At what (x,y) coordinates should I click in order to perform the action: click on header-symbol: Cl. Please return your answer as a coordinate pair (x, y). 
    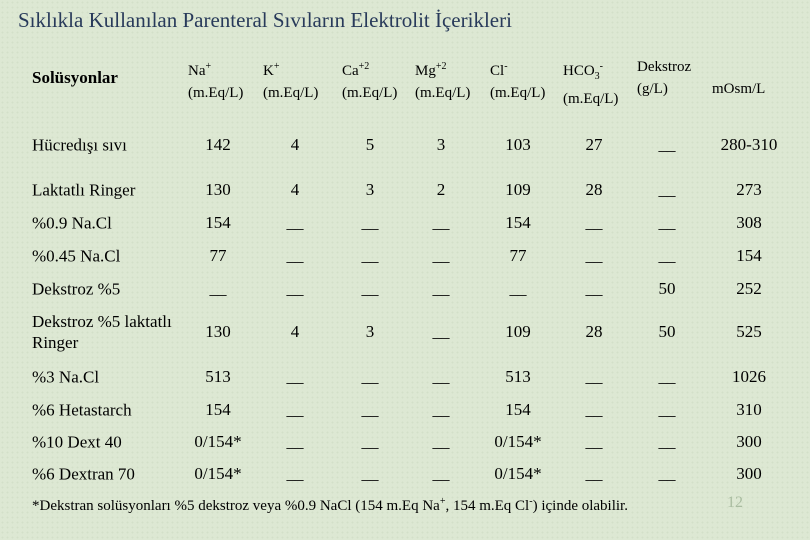
    Looking at the image, I should click on (497, 71).